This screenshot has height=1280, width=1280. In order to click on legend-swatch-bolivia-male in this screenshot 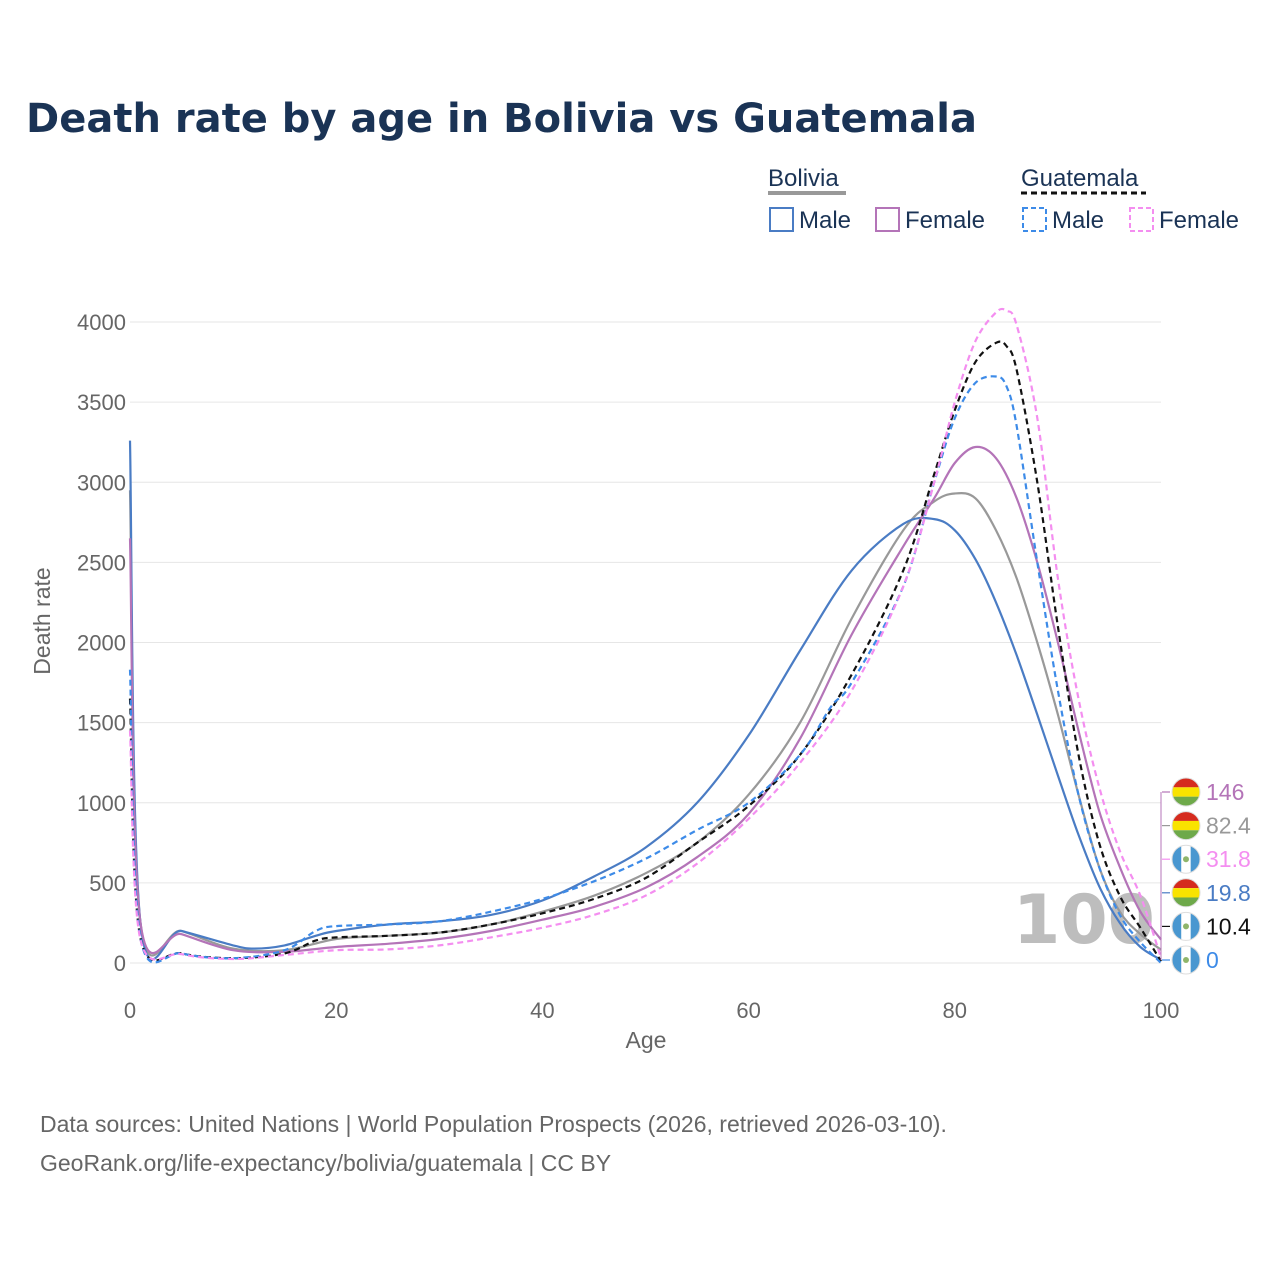, I will do `click(781, 219)`.